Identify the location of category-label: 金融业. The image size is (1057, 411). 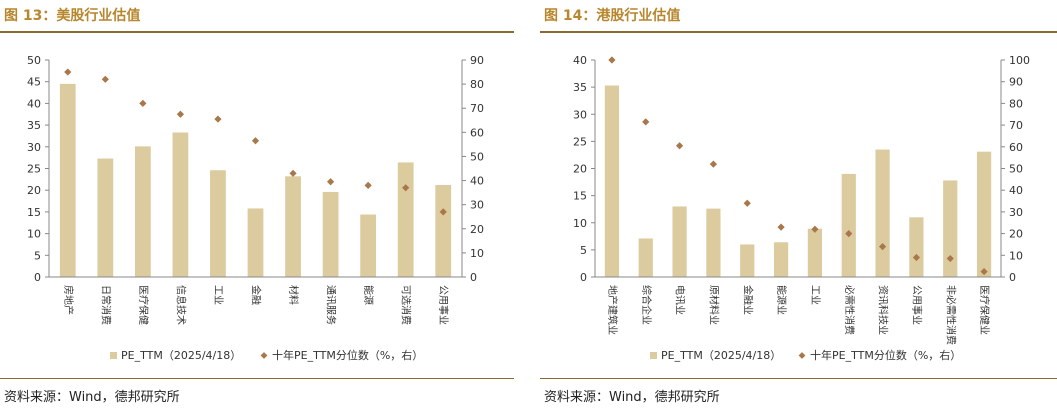
(747, 300).